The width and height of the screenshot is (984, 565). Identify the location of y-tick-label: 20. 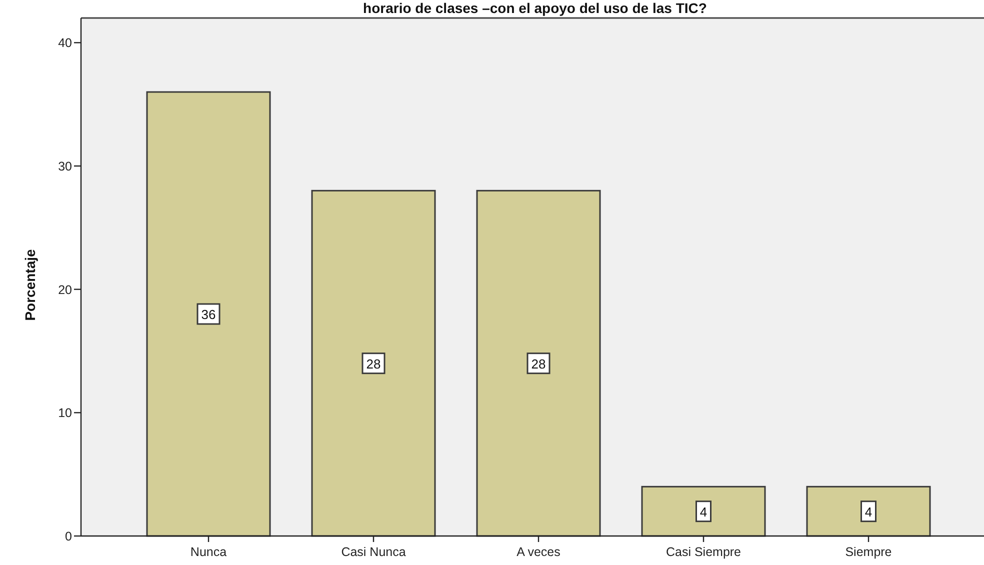
(65, 289).